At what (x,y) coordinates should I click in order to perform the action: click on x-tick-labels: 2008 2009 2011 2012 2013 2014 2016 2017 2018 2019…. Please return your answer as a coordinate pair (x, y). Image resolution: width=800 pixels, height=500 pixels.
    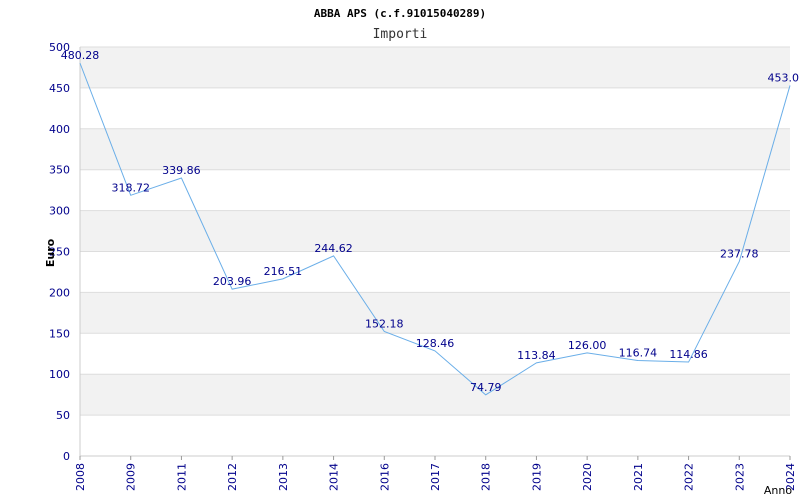
    Looking at the image, I should click on (435, 473).